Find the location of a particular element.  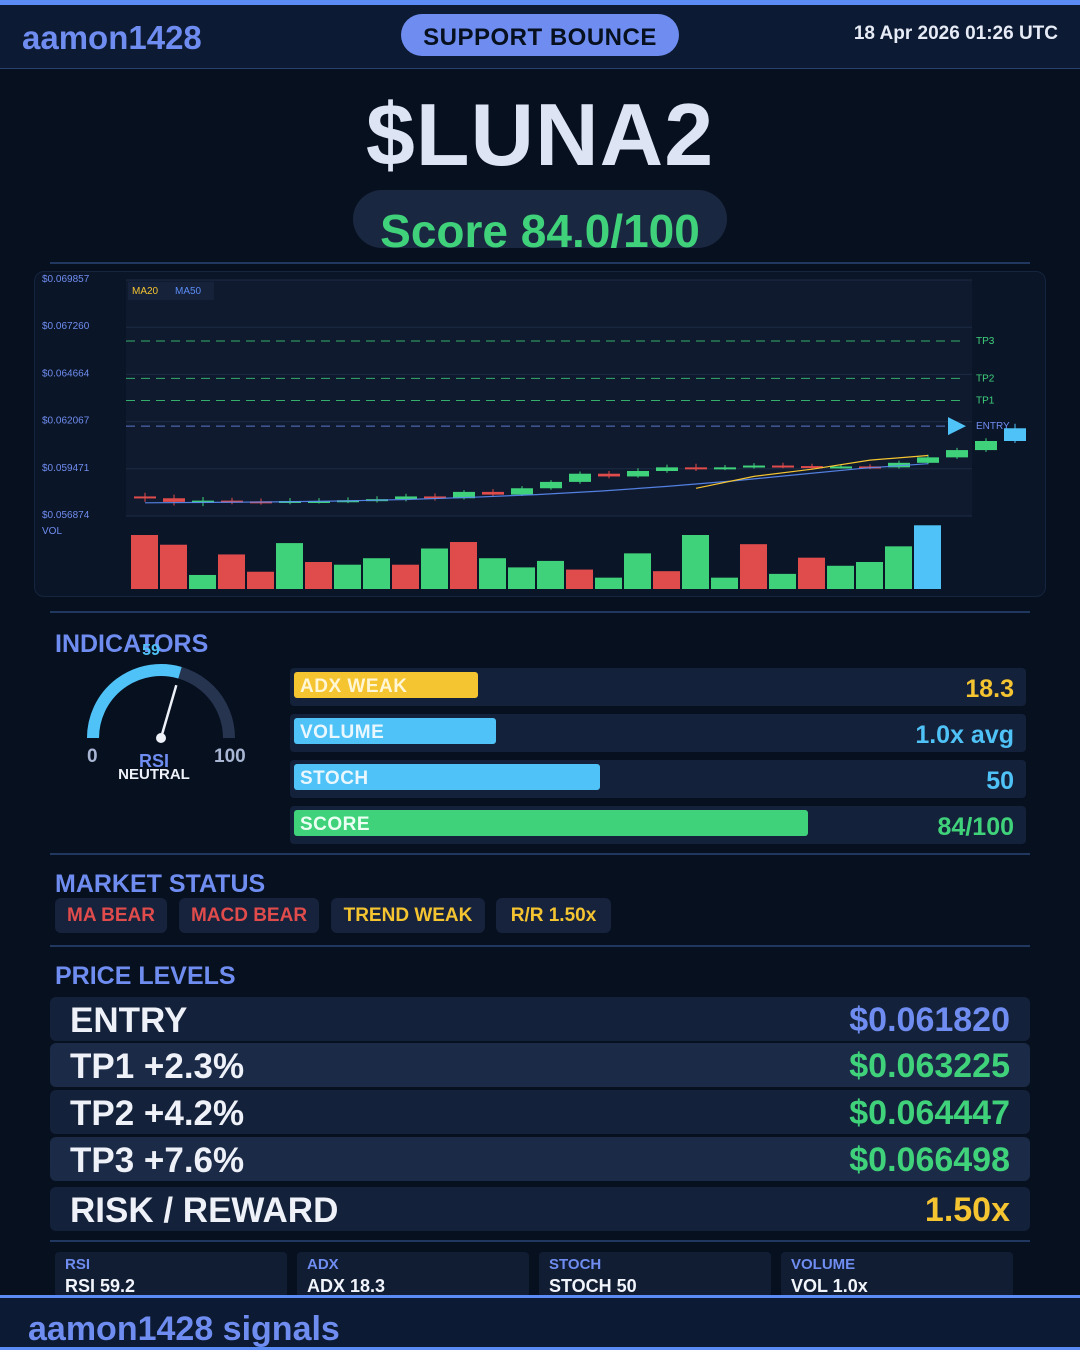

indicator-bar-label: VOLUME is located at coordinates (342, 732).